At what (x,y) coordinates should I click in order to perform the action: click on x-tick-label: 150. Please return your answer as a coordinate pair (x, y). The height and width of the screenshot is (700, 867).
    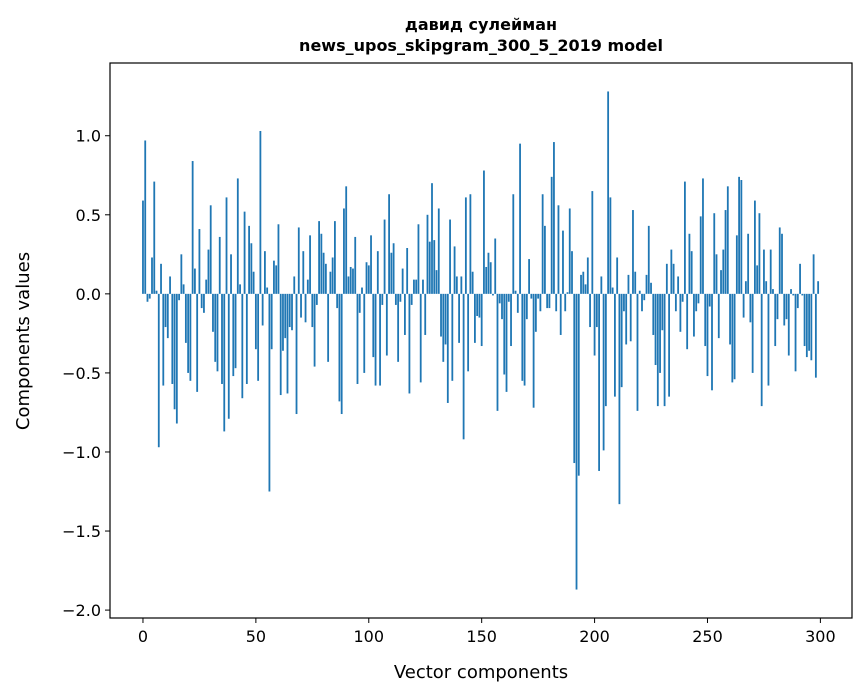
    Looking at the image, I should click on (481, 636).